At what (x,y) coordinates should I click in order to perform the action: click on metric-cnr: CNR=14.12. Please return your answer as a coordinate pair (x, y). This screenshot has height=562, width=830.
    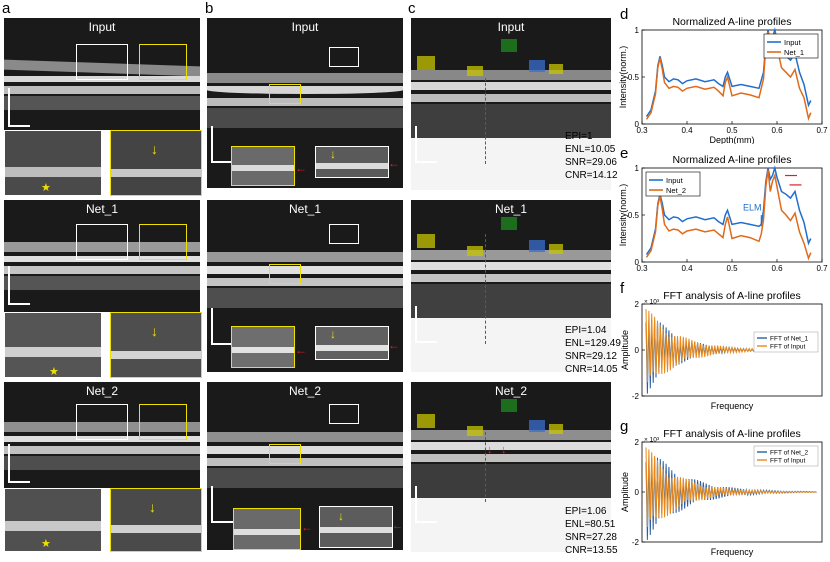
    Looking at the image, I should click on (591, 175).